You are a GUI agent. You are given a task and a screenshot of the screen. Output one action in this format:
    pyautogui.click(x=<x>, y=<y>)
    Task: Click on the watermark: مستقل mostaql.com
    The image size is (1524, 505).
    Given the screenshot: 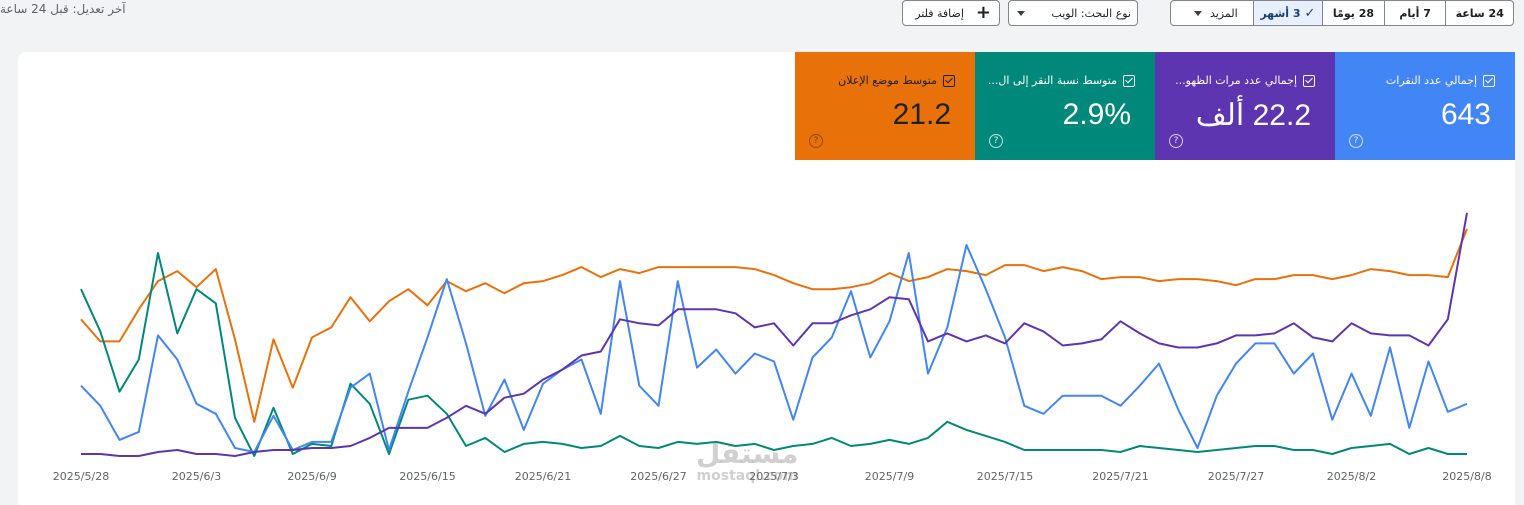 What is the action you would take?
    pyautogui.click(x=747, y=461)
    